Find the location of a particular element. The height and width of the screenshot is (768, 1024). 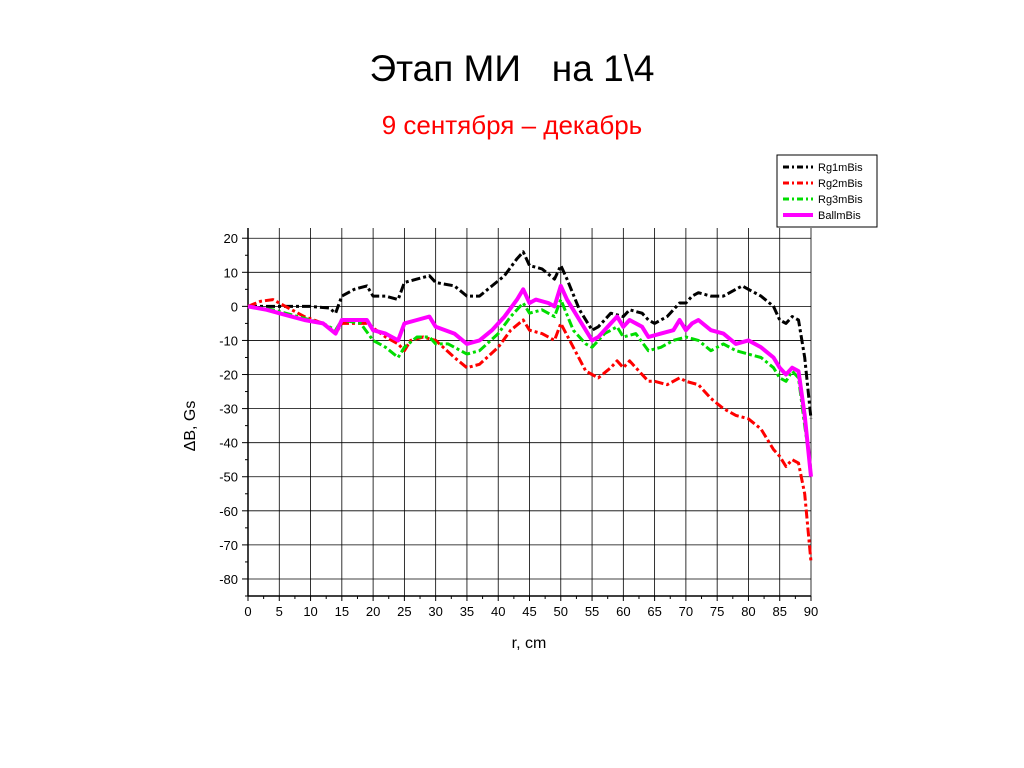

series-line-rg3mbis is located at coordinates (530, 384).